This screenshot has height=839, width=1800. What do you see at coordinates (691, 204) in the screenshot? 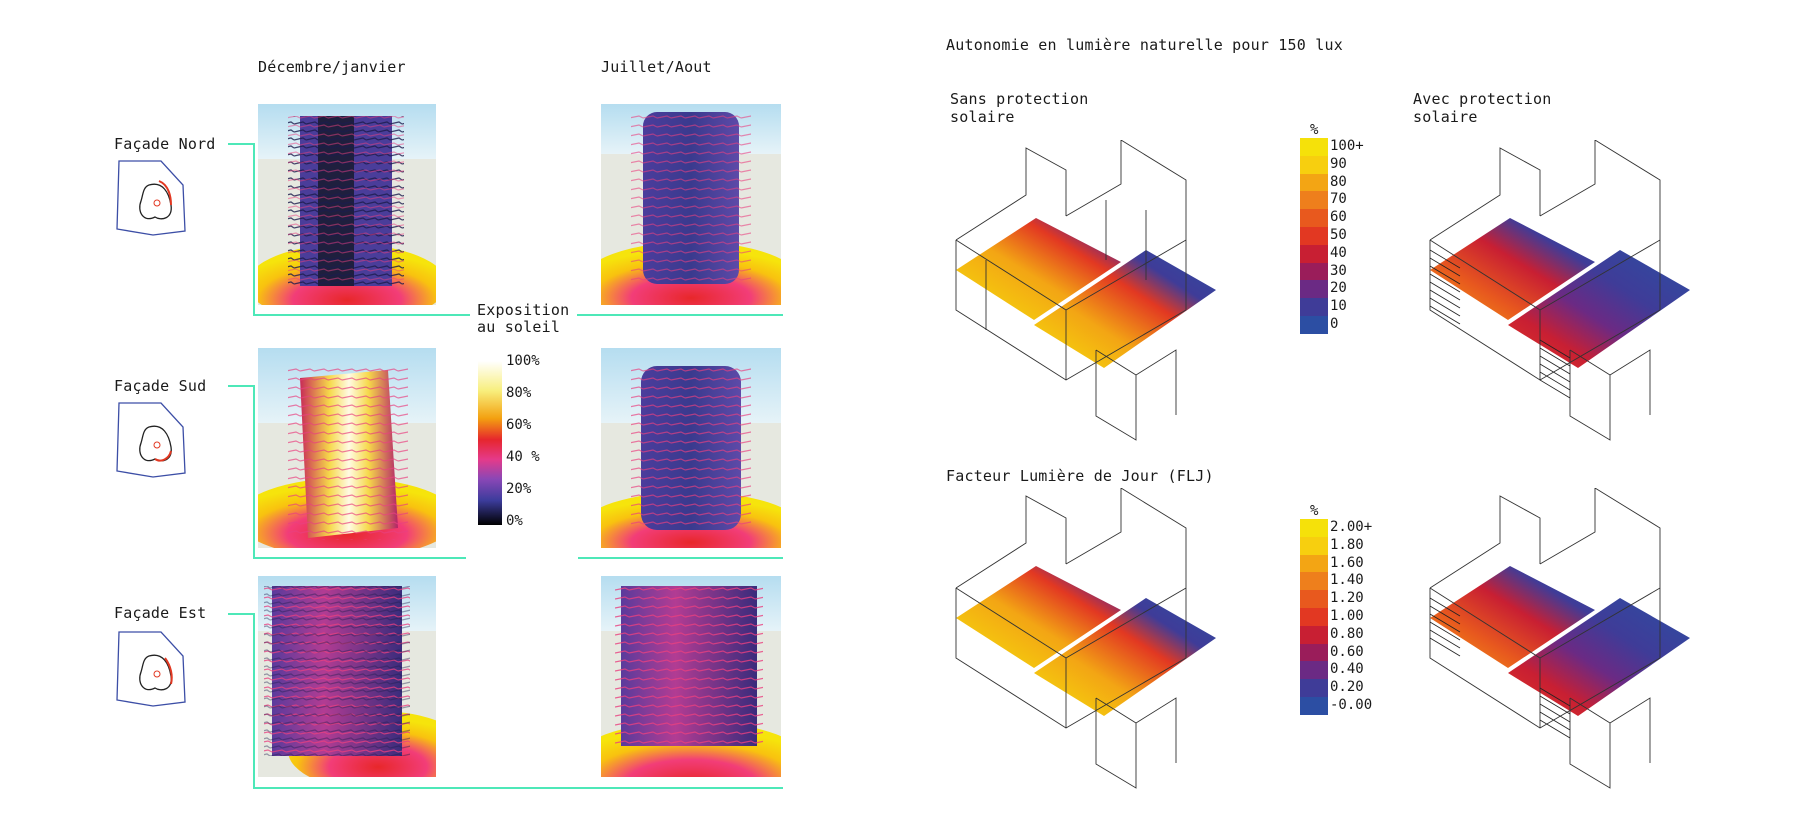
I see `sim-north-summer` at bounding box center [691, 204].